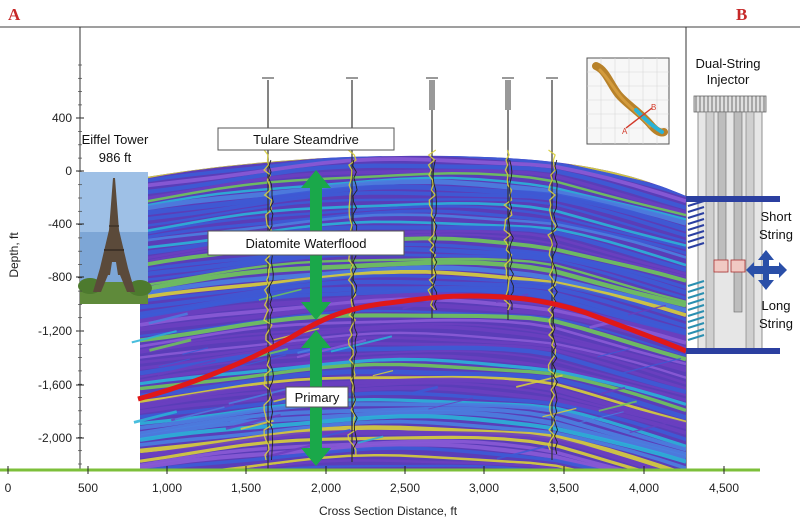 The width and height of the screenshot is (800, 527). I want to click on long-string-line2: String, so click(776, 323).